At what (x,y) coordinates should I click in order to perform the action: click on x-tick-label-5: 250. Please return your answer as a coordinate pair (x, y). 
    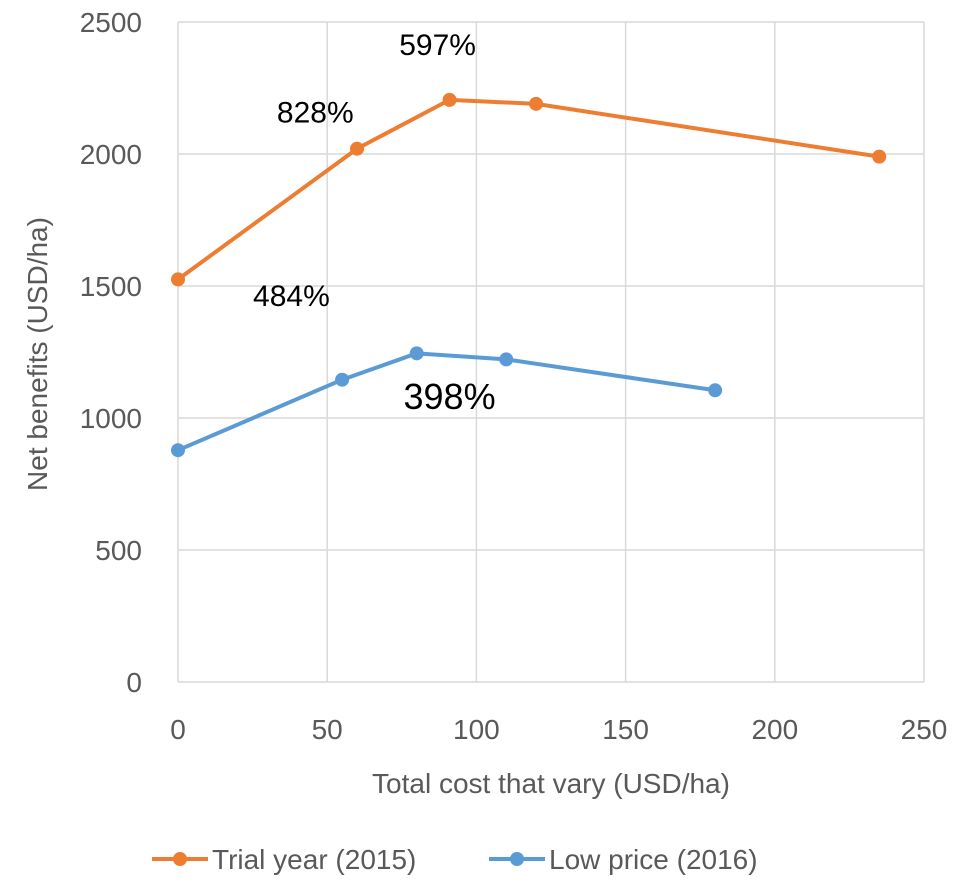
    Looking at the image, I should click on (924, 729).